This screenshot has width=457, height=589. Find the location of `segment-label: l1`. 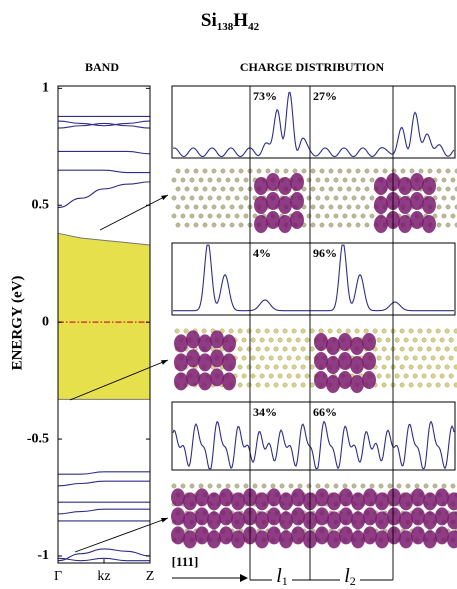

segment-label: l1 is located at coordinates (282, 576).